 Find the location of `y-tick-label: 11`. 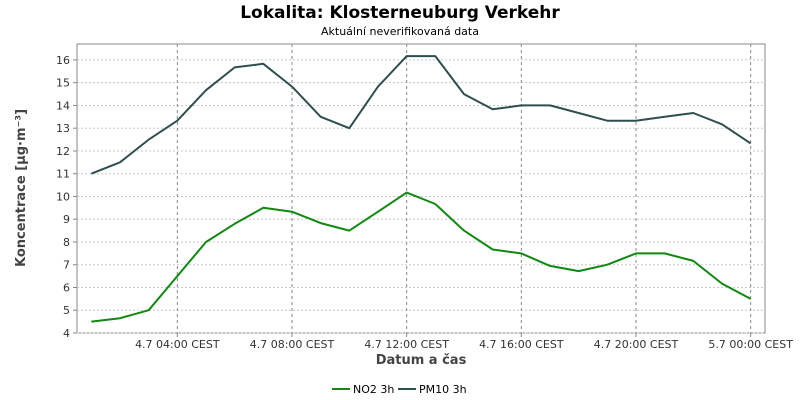

y-tick-label: 11 is located at coordinates (63, 174).